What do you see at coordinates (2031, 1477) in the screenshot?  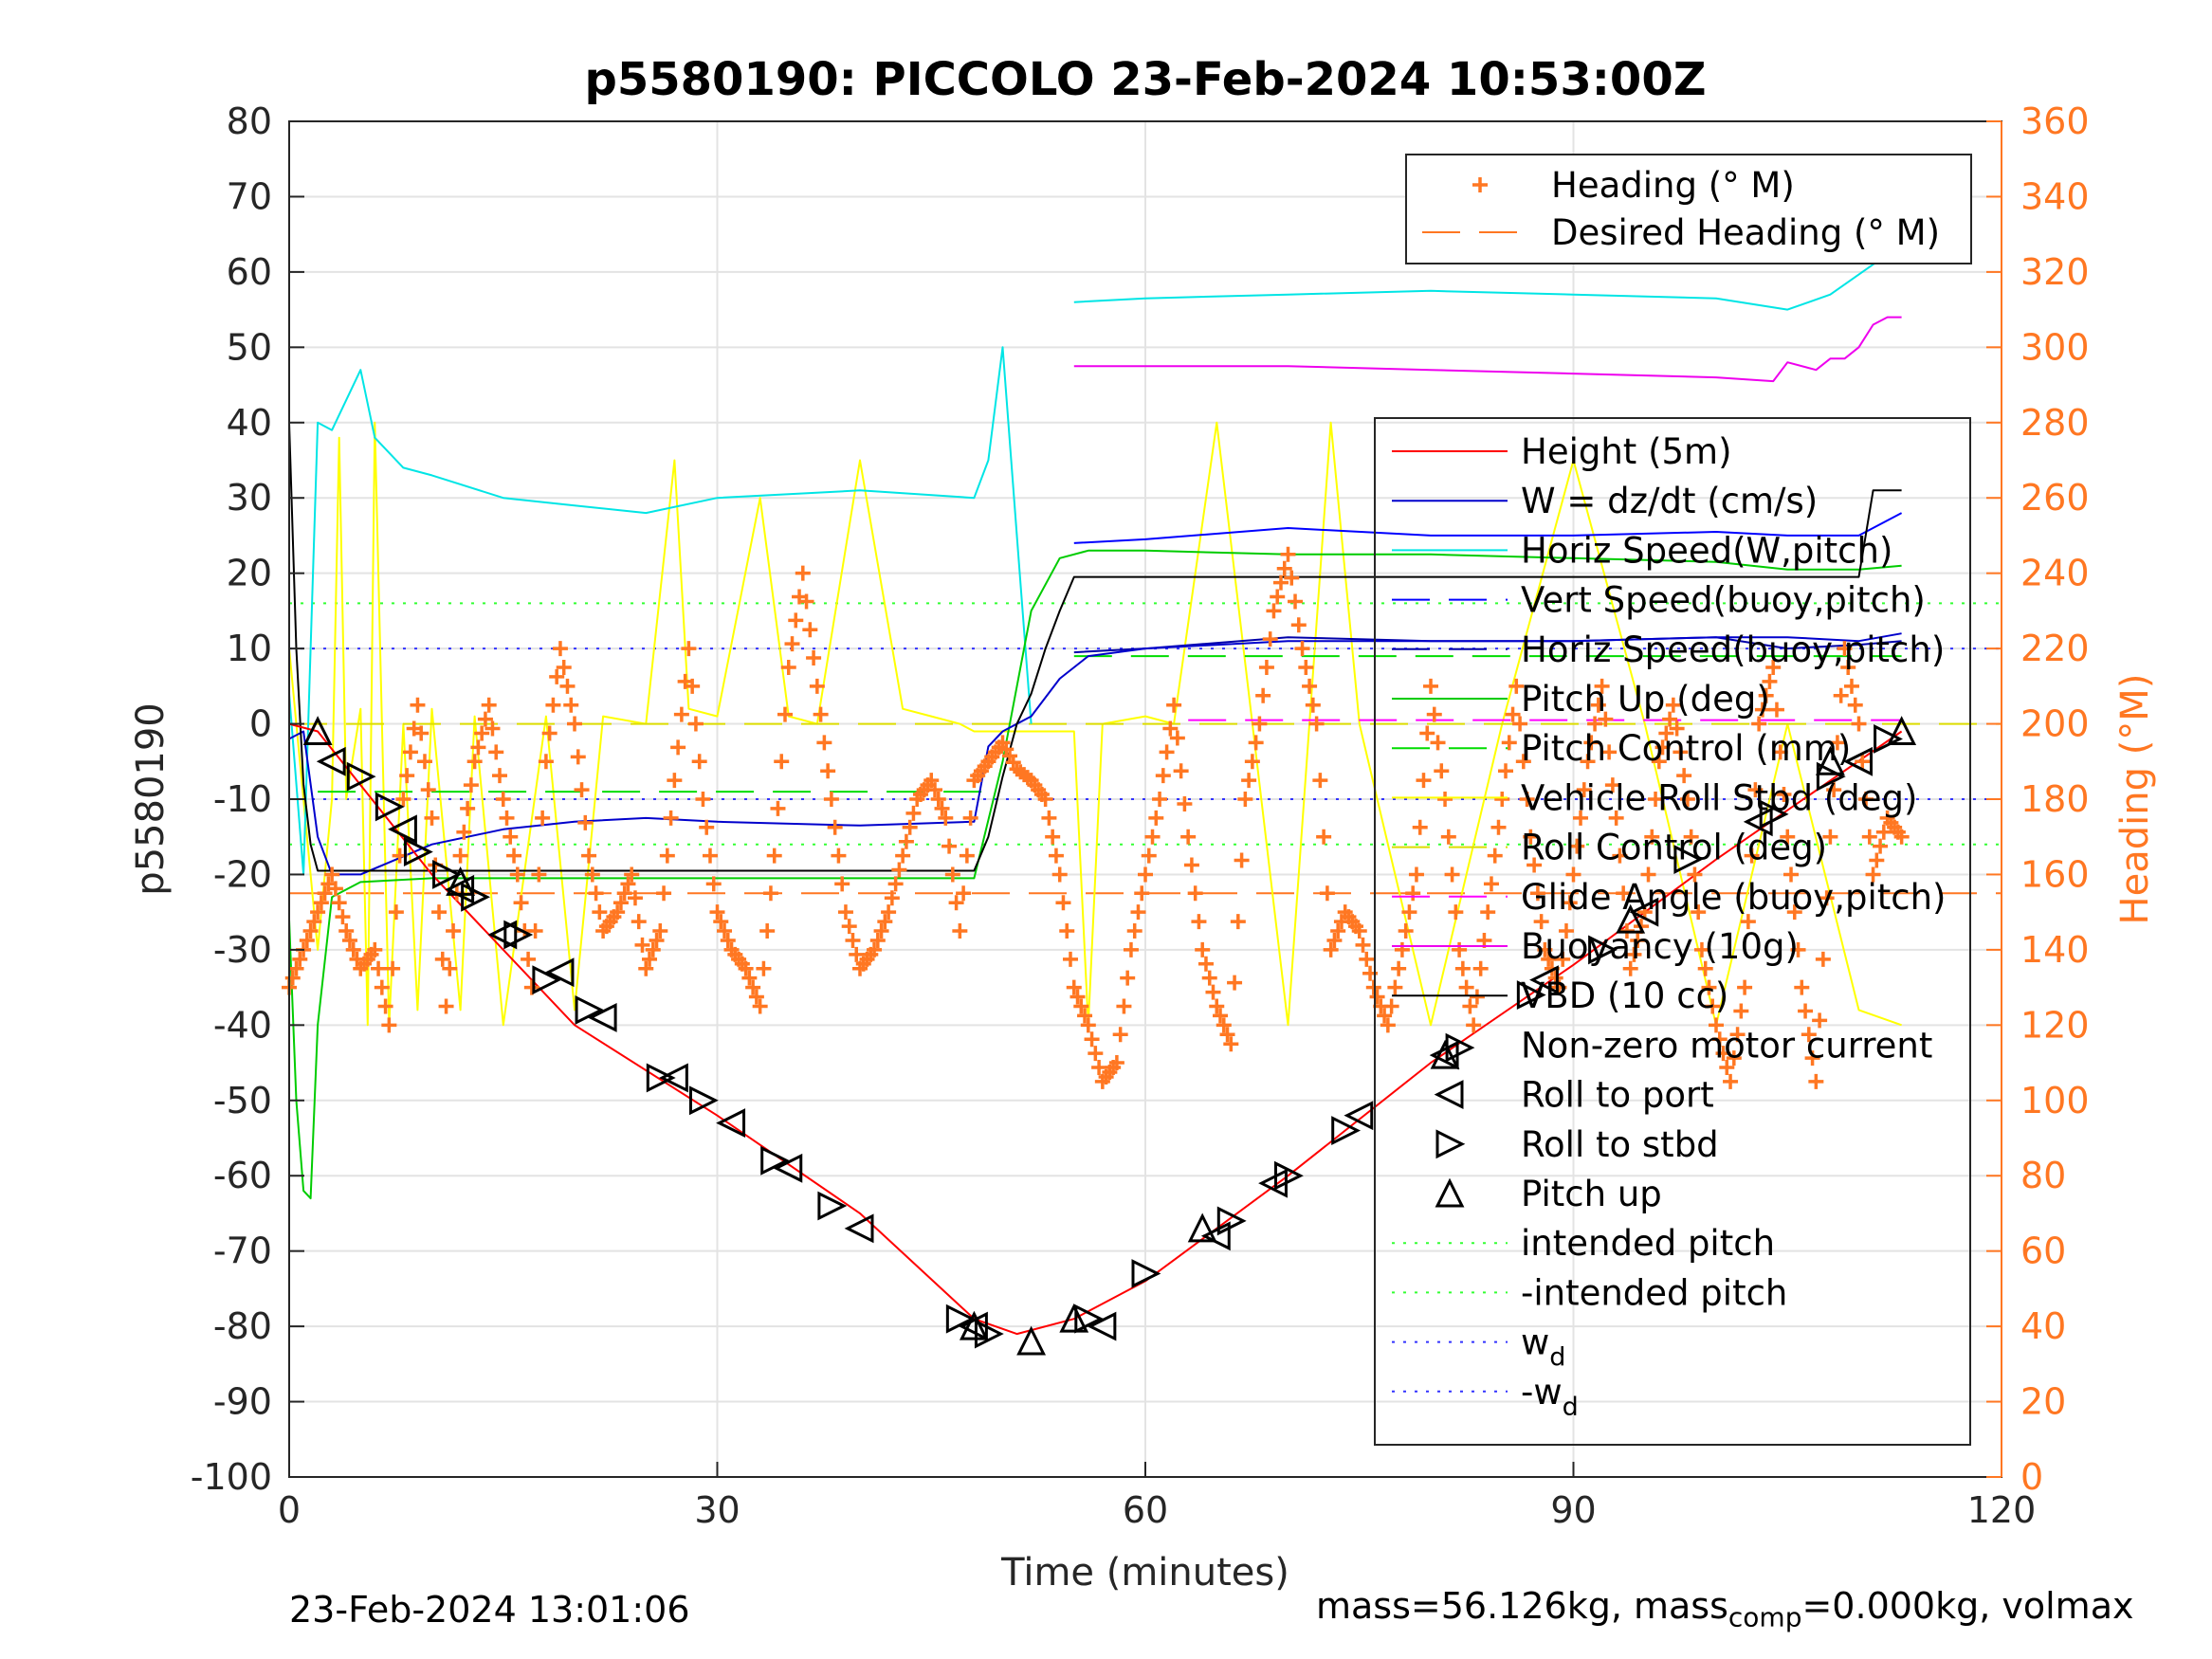 I see `y-tick-label-right: 0` at bounding box center [2031, 1477].